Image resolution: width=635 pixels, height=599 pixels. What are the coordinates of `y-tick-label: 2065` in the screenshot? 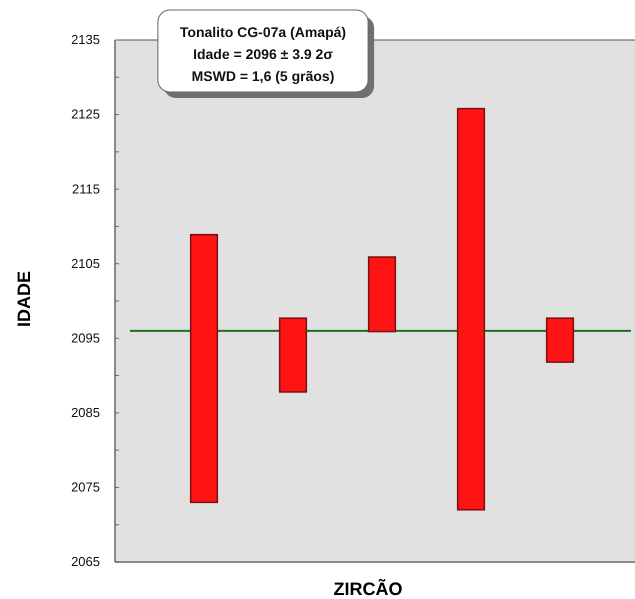 It's located at (85, 562).